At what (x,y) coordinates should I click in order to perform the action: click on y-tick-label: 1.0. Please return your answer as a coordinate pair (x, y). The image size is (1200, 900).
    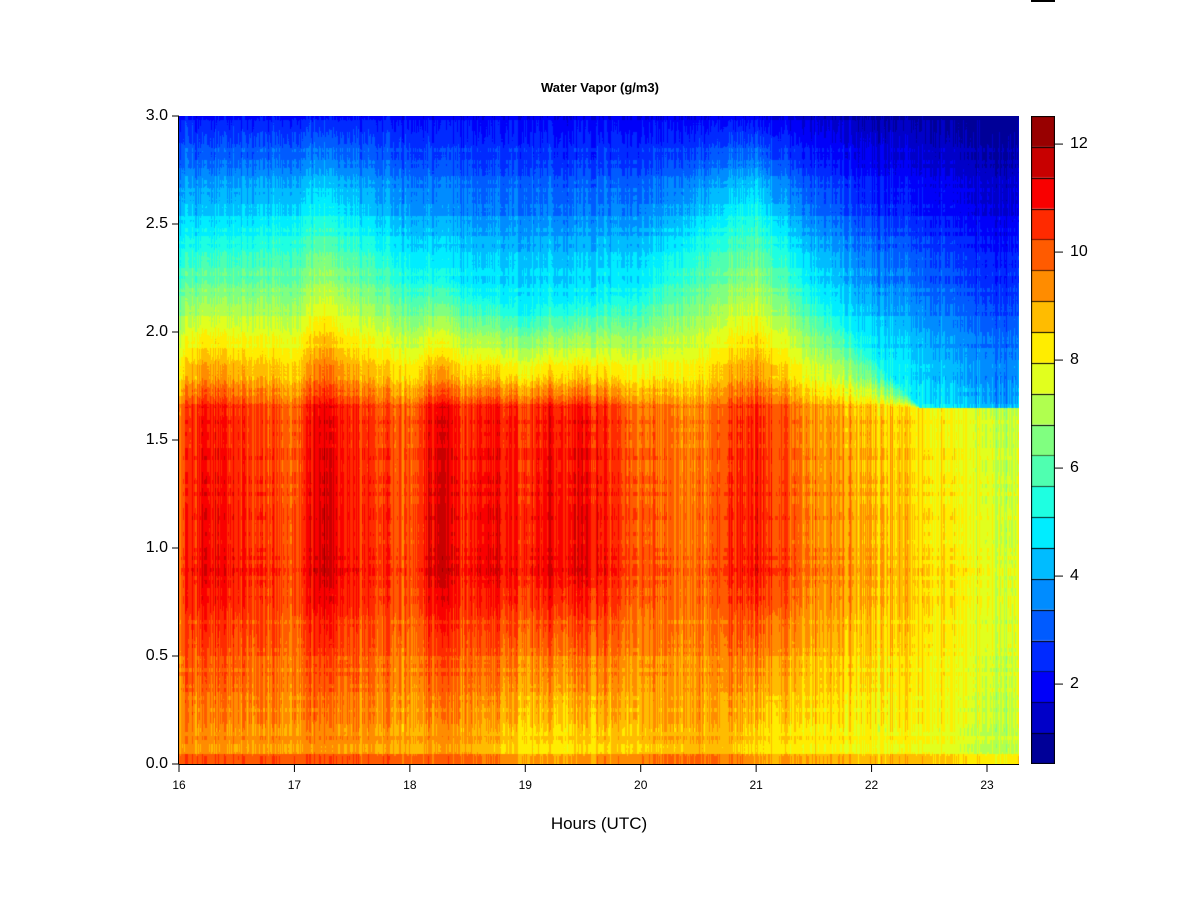
    Looking at the image, I should click on (156, 547).